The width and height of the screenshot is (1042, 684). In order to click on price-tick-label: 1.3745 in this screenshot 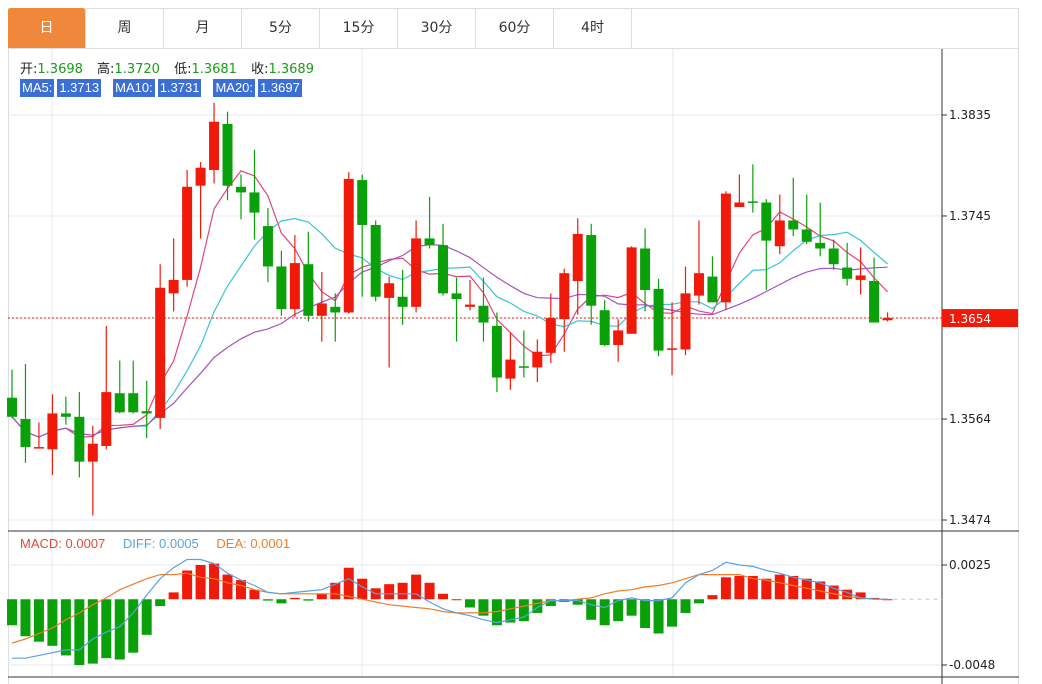, I will do `click(970, 216)`.